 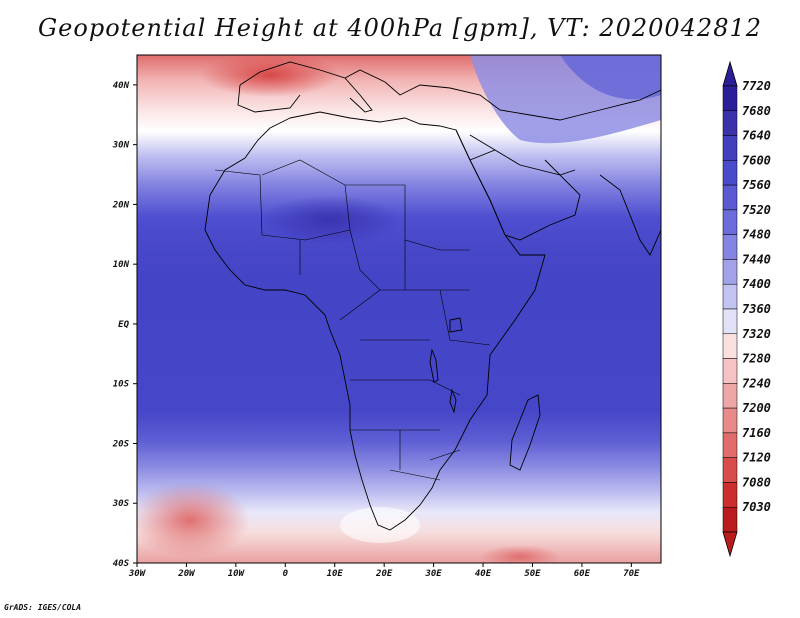 I want to click on colorbar-label: 7240, so click(x=756, y=383).